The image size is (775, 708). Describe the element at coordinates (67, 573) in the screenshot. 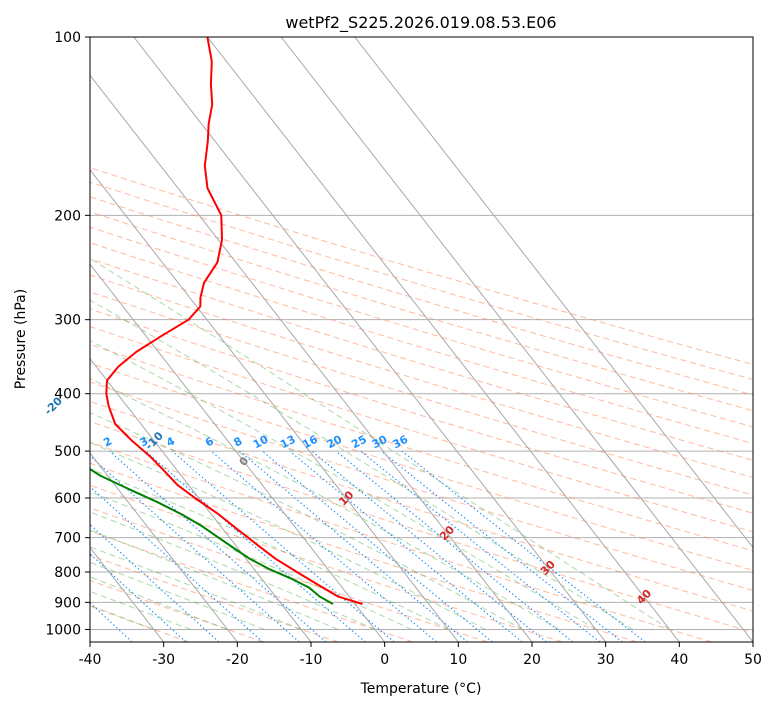

I see `y-tick-label: 800` at that location.